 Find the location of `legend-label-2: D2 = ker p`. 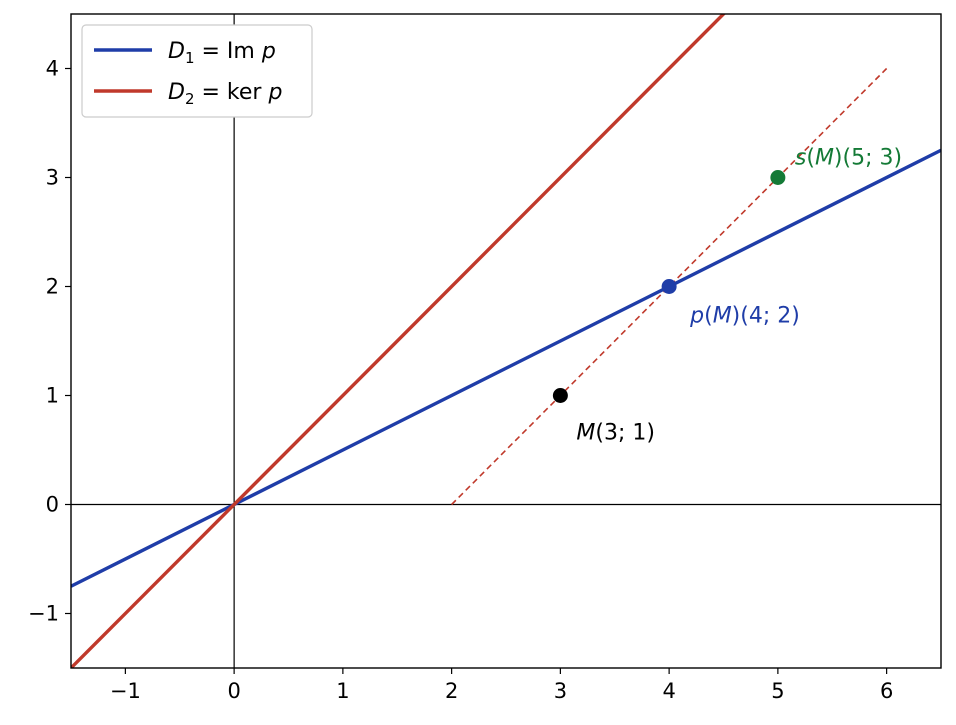

legend-label-2: D2 = ker p is located at coordinates (225, 94).